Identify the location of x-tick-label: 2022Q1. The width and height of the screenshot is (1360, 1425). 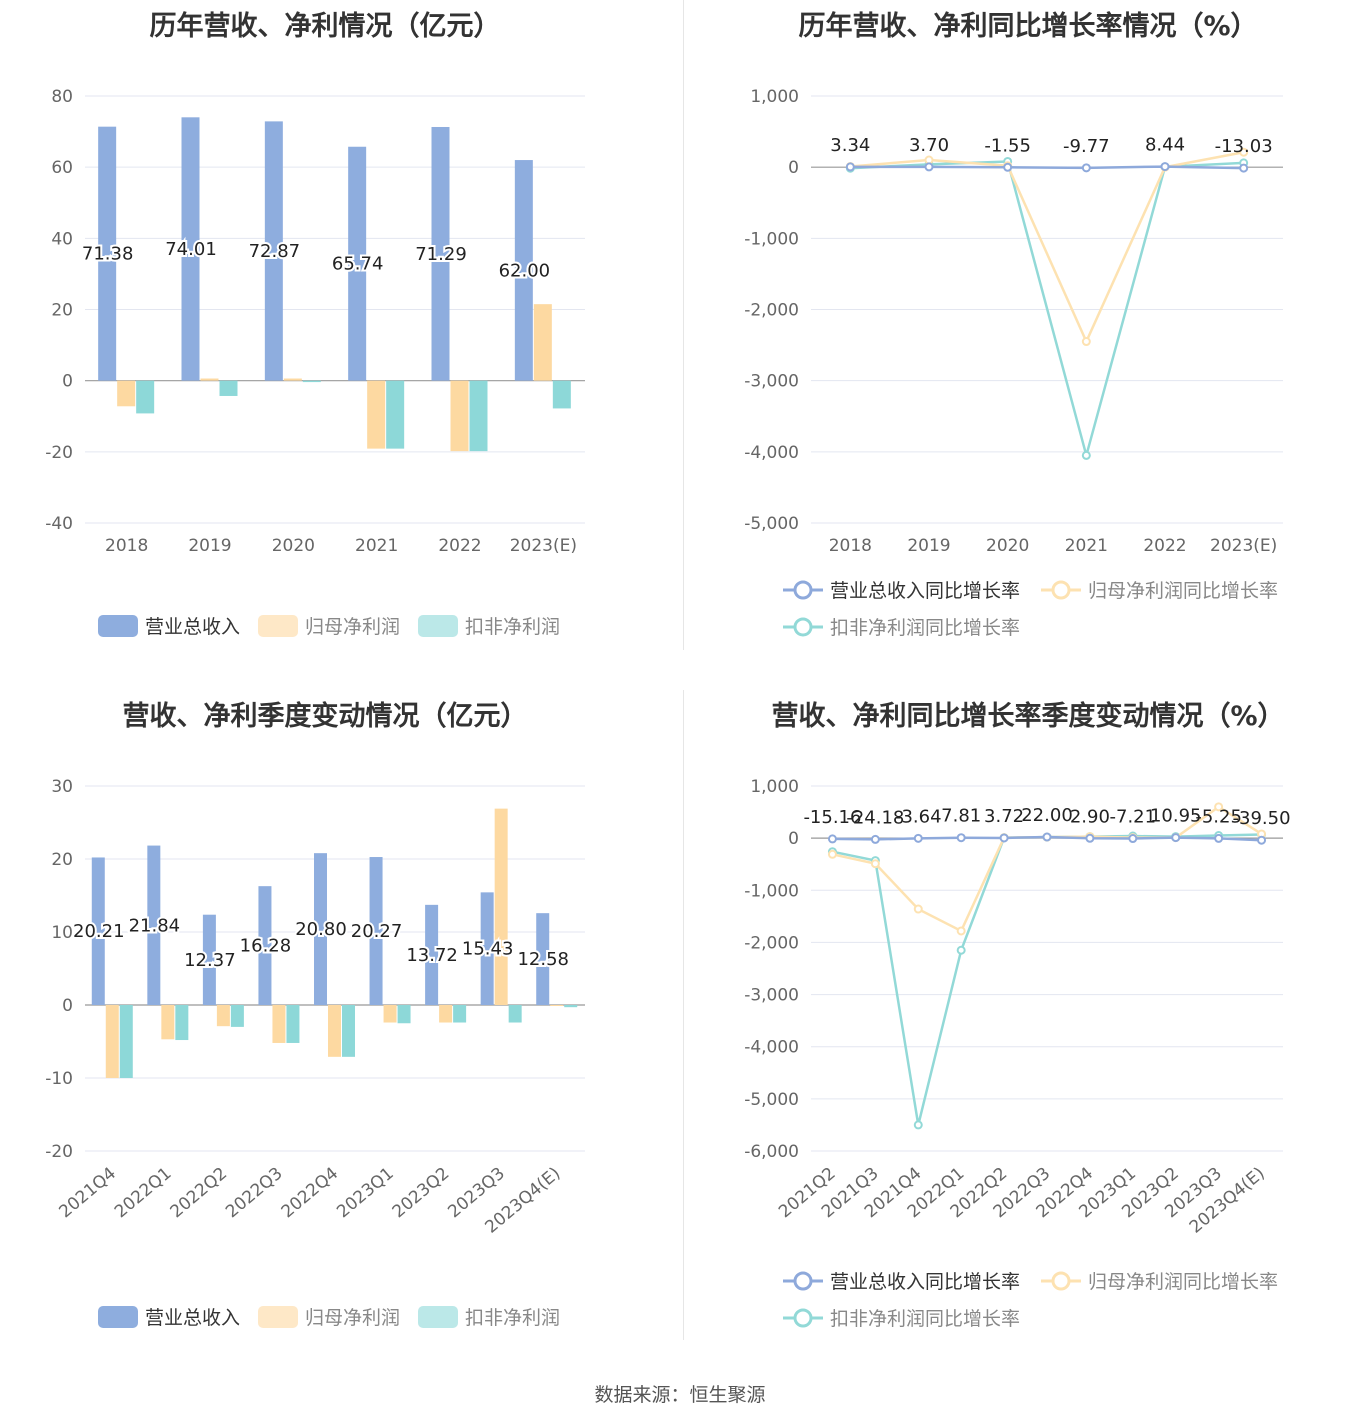
(143, 1193).